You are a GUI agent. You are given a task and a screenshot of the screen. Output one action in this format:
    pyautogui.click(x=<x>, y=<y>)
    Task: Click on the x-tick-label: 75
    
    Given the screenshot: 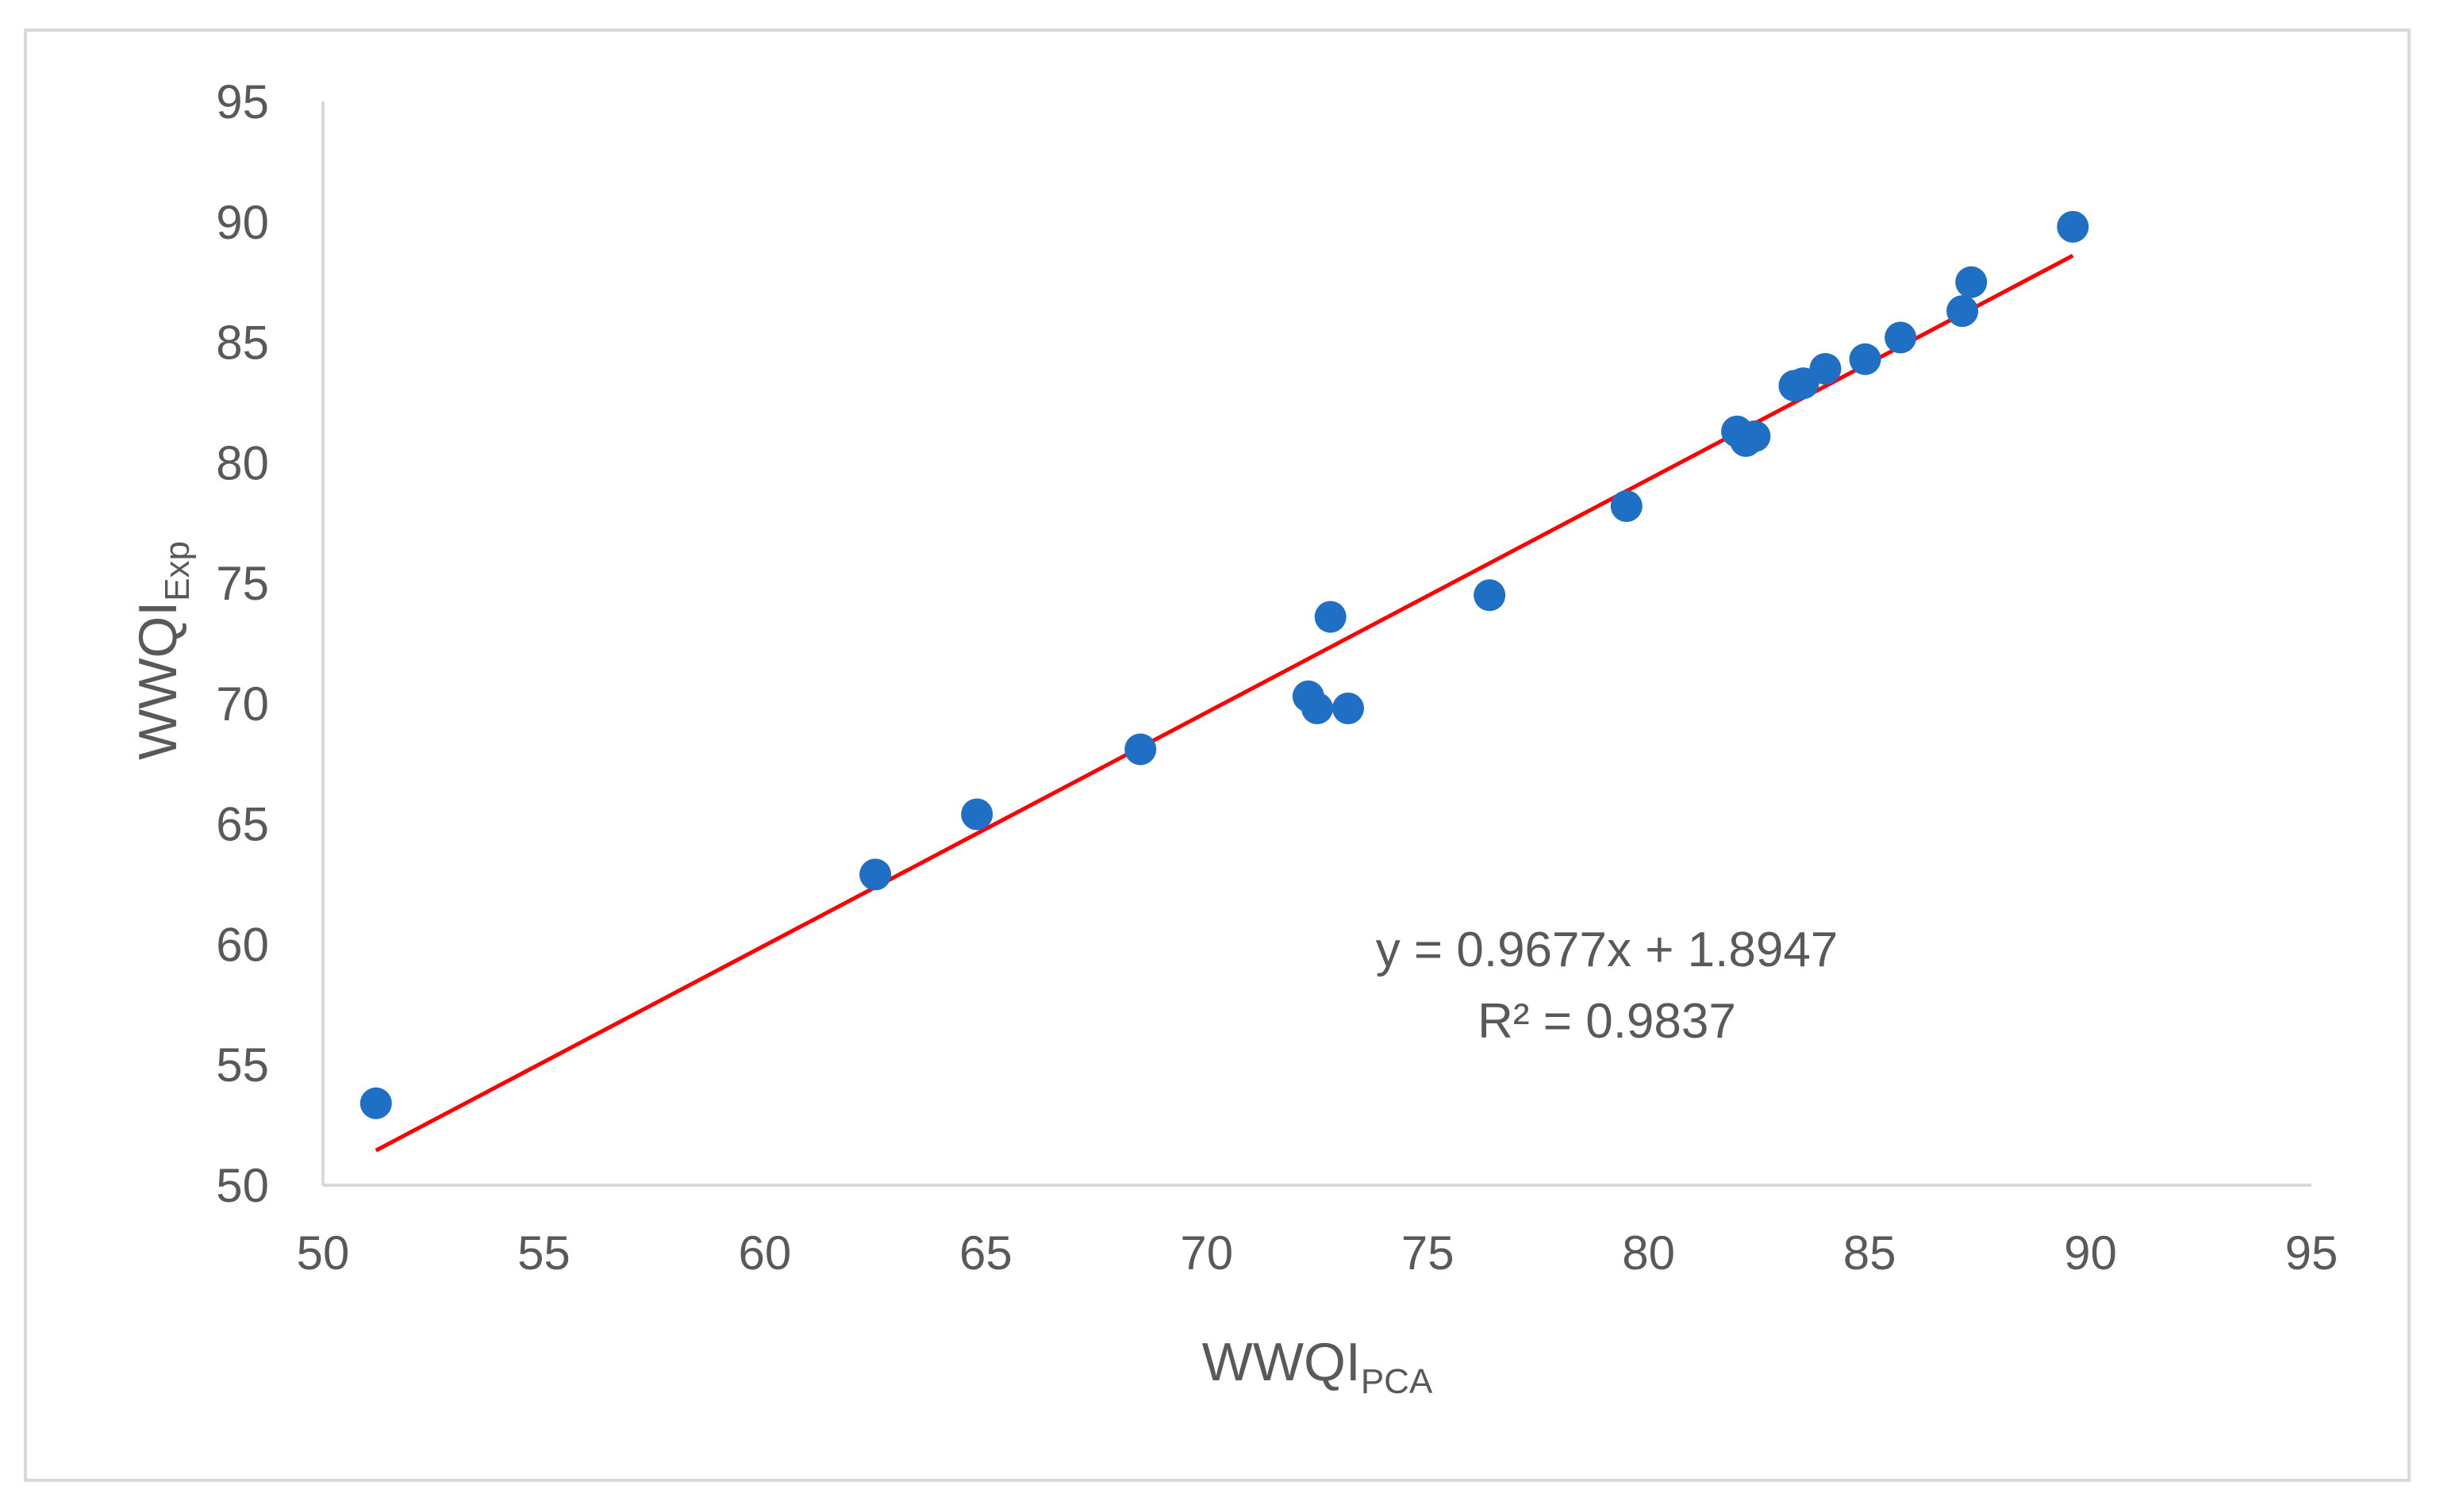 What is the action you would take?
    pyautogui.click(x=1427, y=1253)
    